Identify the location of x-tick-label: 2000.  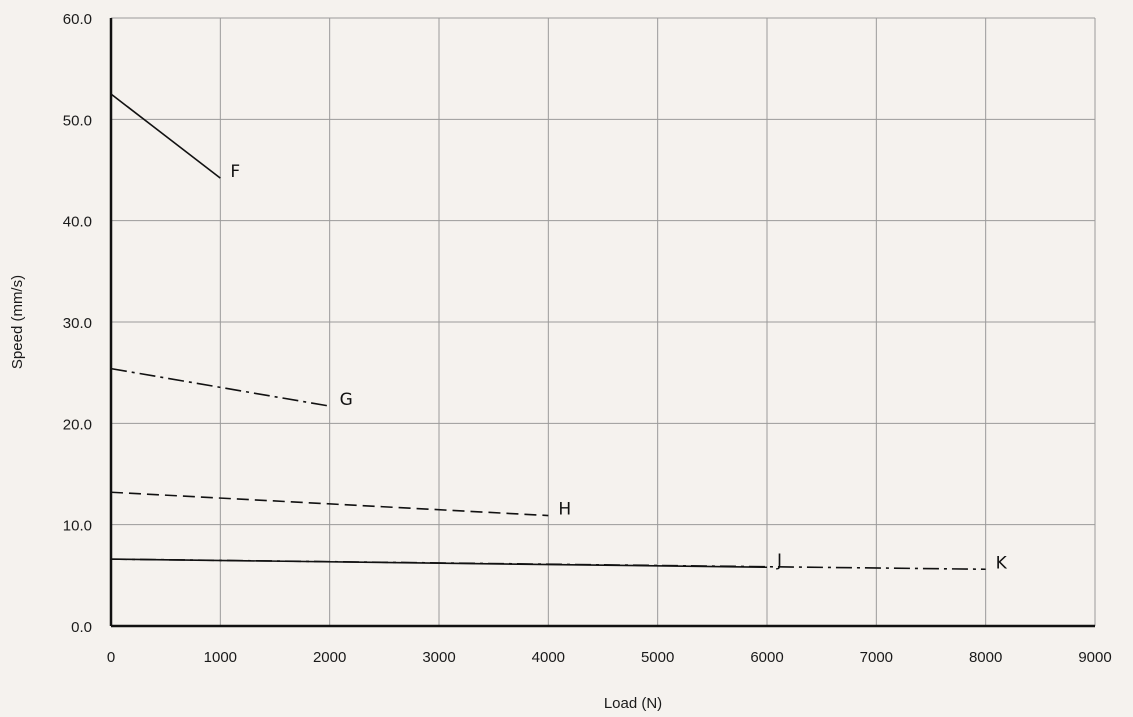
(329, 657).